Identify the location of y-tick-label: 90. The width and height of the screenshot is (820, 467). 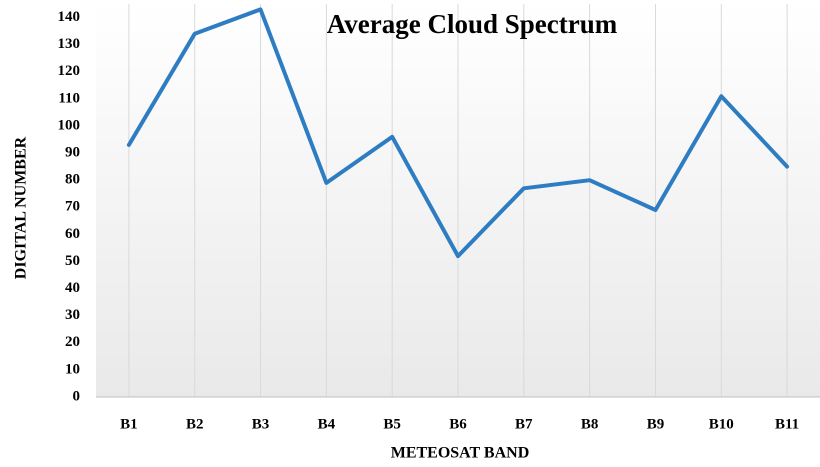
(72, 153).